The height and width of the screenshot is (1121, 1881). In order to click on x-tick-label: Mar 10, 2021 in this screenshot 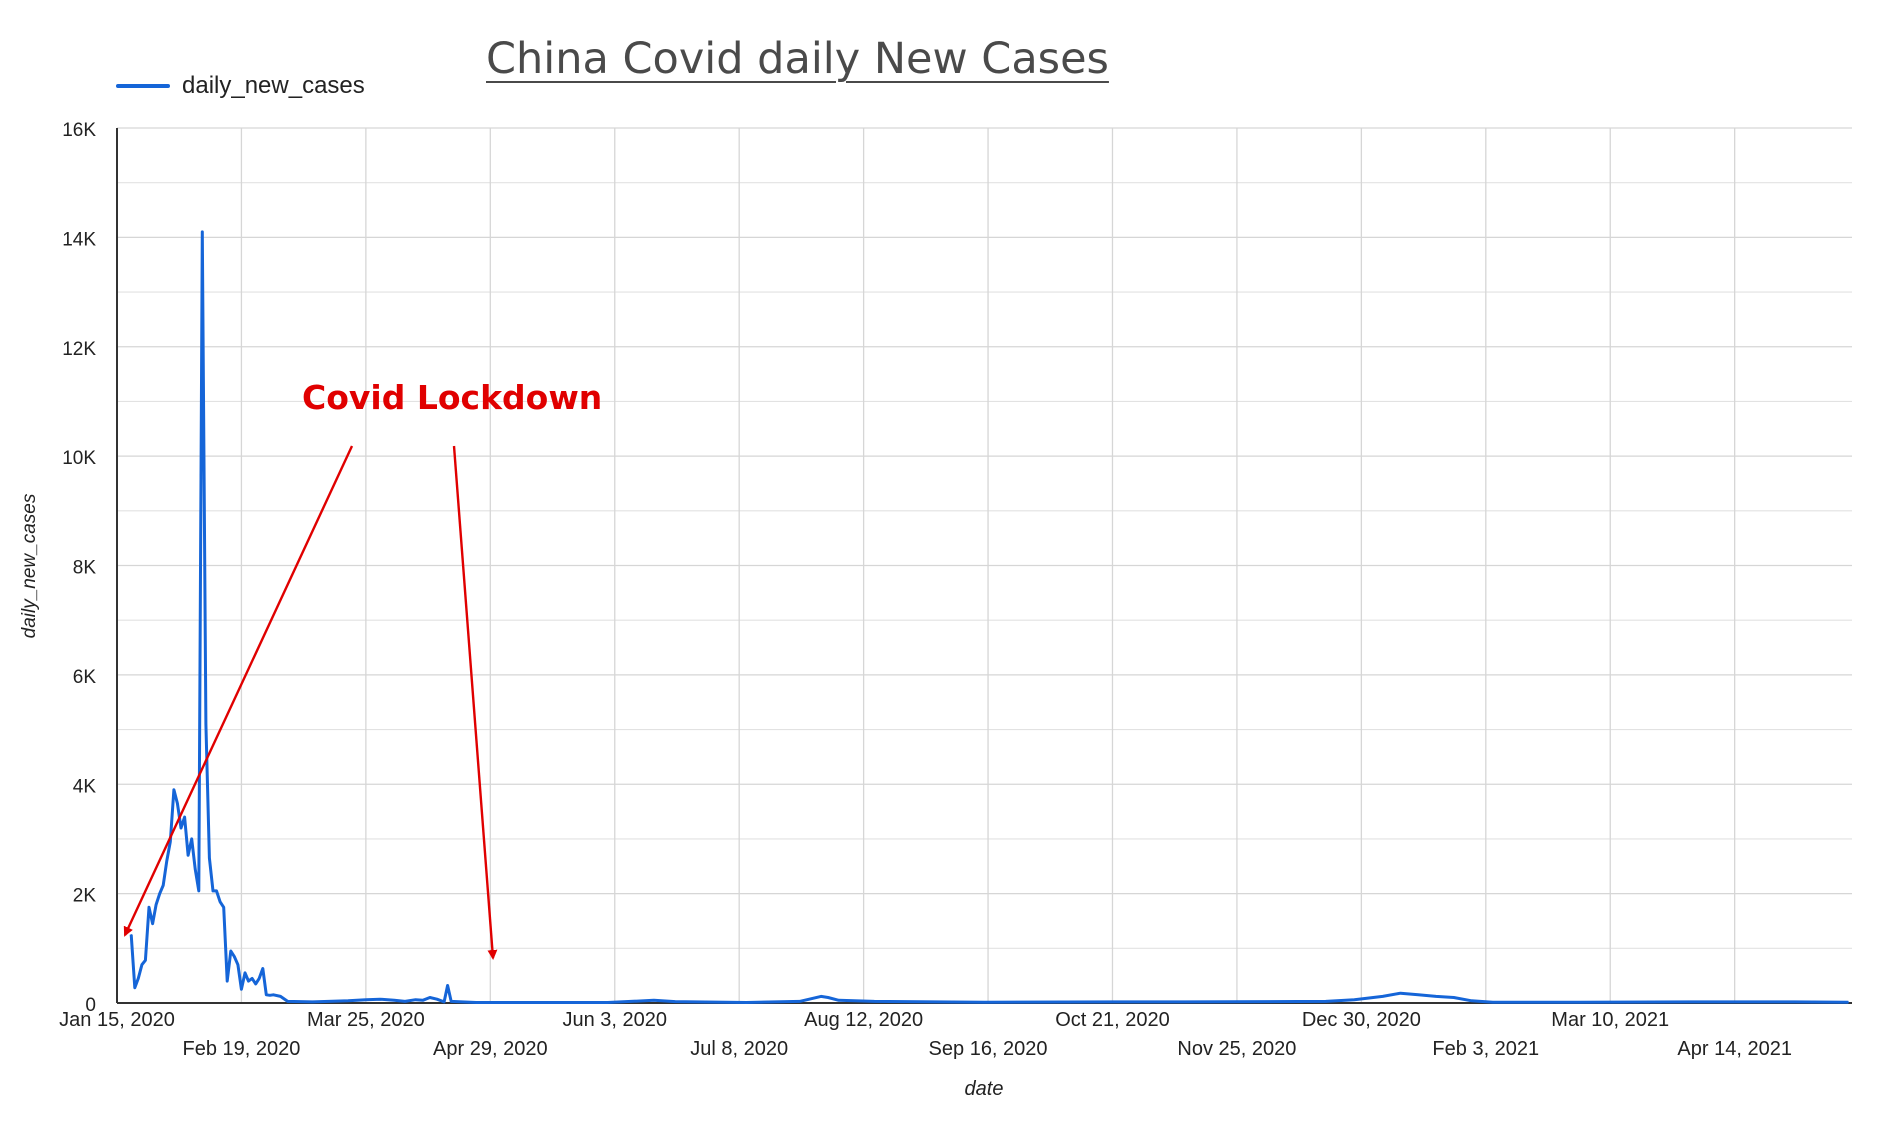, I will do `click(1610, 1020)`.